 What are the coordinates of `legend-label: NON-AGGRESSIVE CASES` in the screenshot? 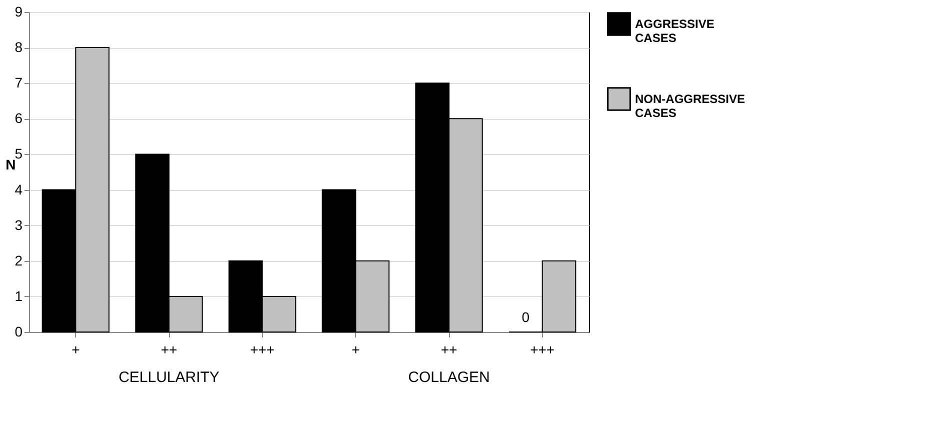 It's located at (690, 106).